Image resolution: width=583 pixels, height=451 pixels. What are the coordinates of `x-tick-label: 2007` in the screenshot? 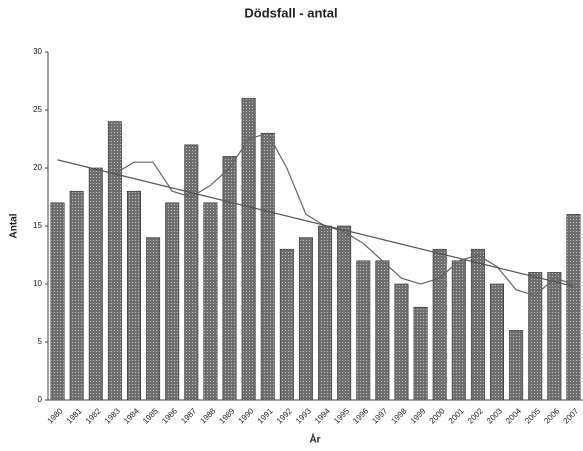 It's located at (570, 415).